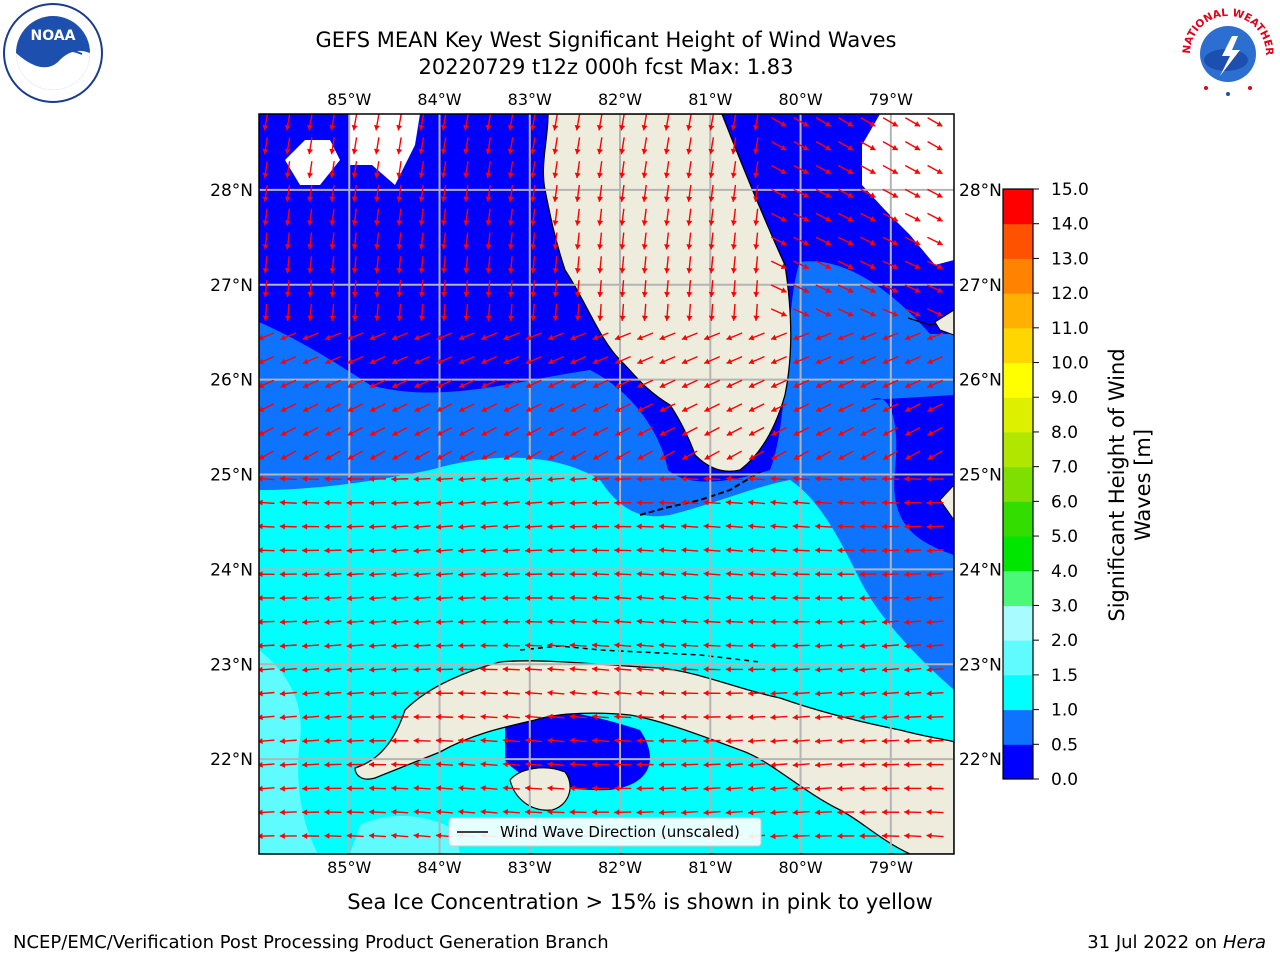  I want to click on lat-label-right-3: 25°N, so click(980, 476).